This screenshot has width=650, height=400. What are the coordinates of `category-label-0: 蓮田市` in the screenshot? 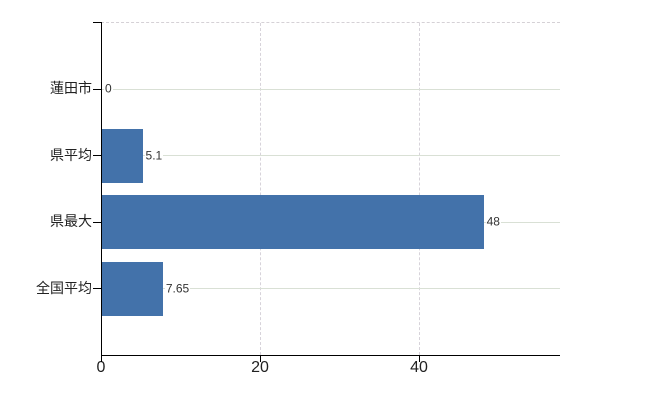 It's located at (71, 88).